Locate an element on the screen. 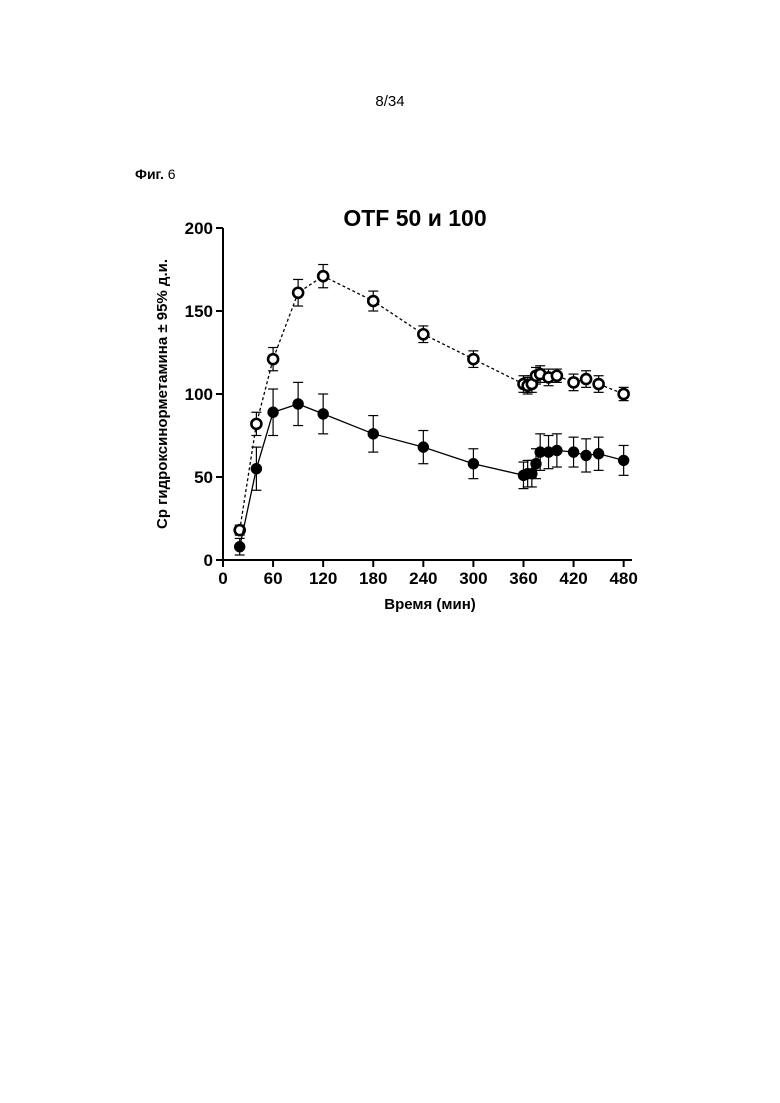  y-tick-label: 150 is located at coordinates (199, 311).